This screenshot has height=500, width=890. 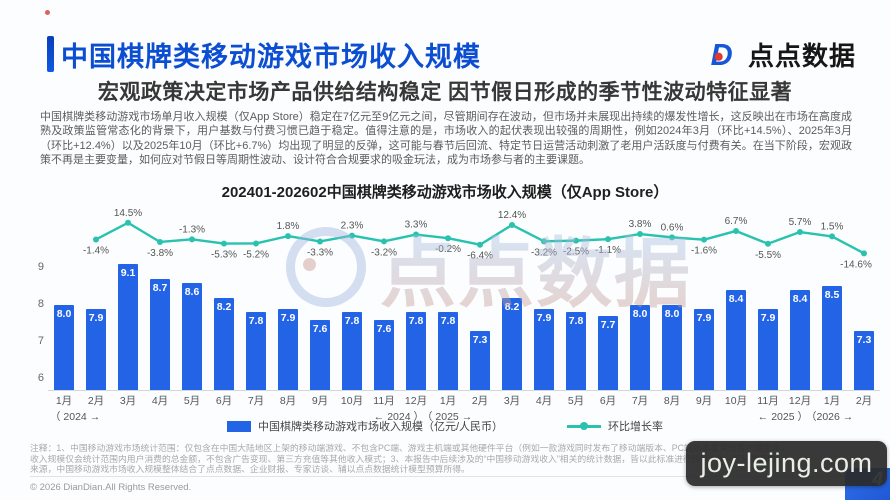 I want to click on year-marker: （ 2025 →, so click(x=447, y=417).